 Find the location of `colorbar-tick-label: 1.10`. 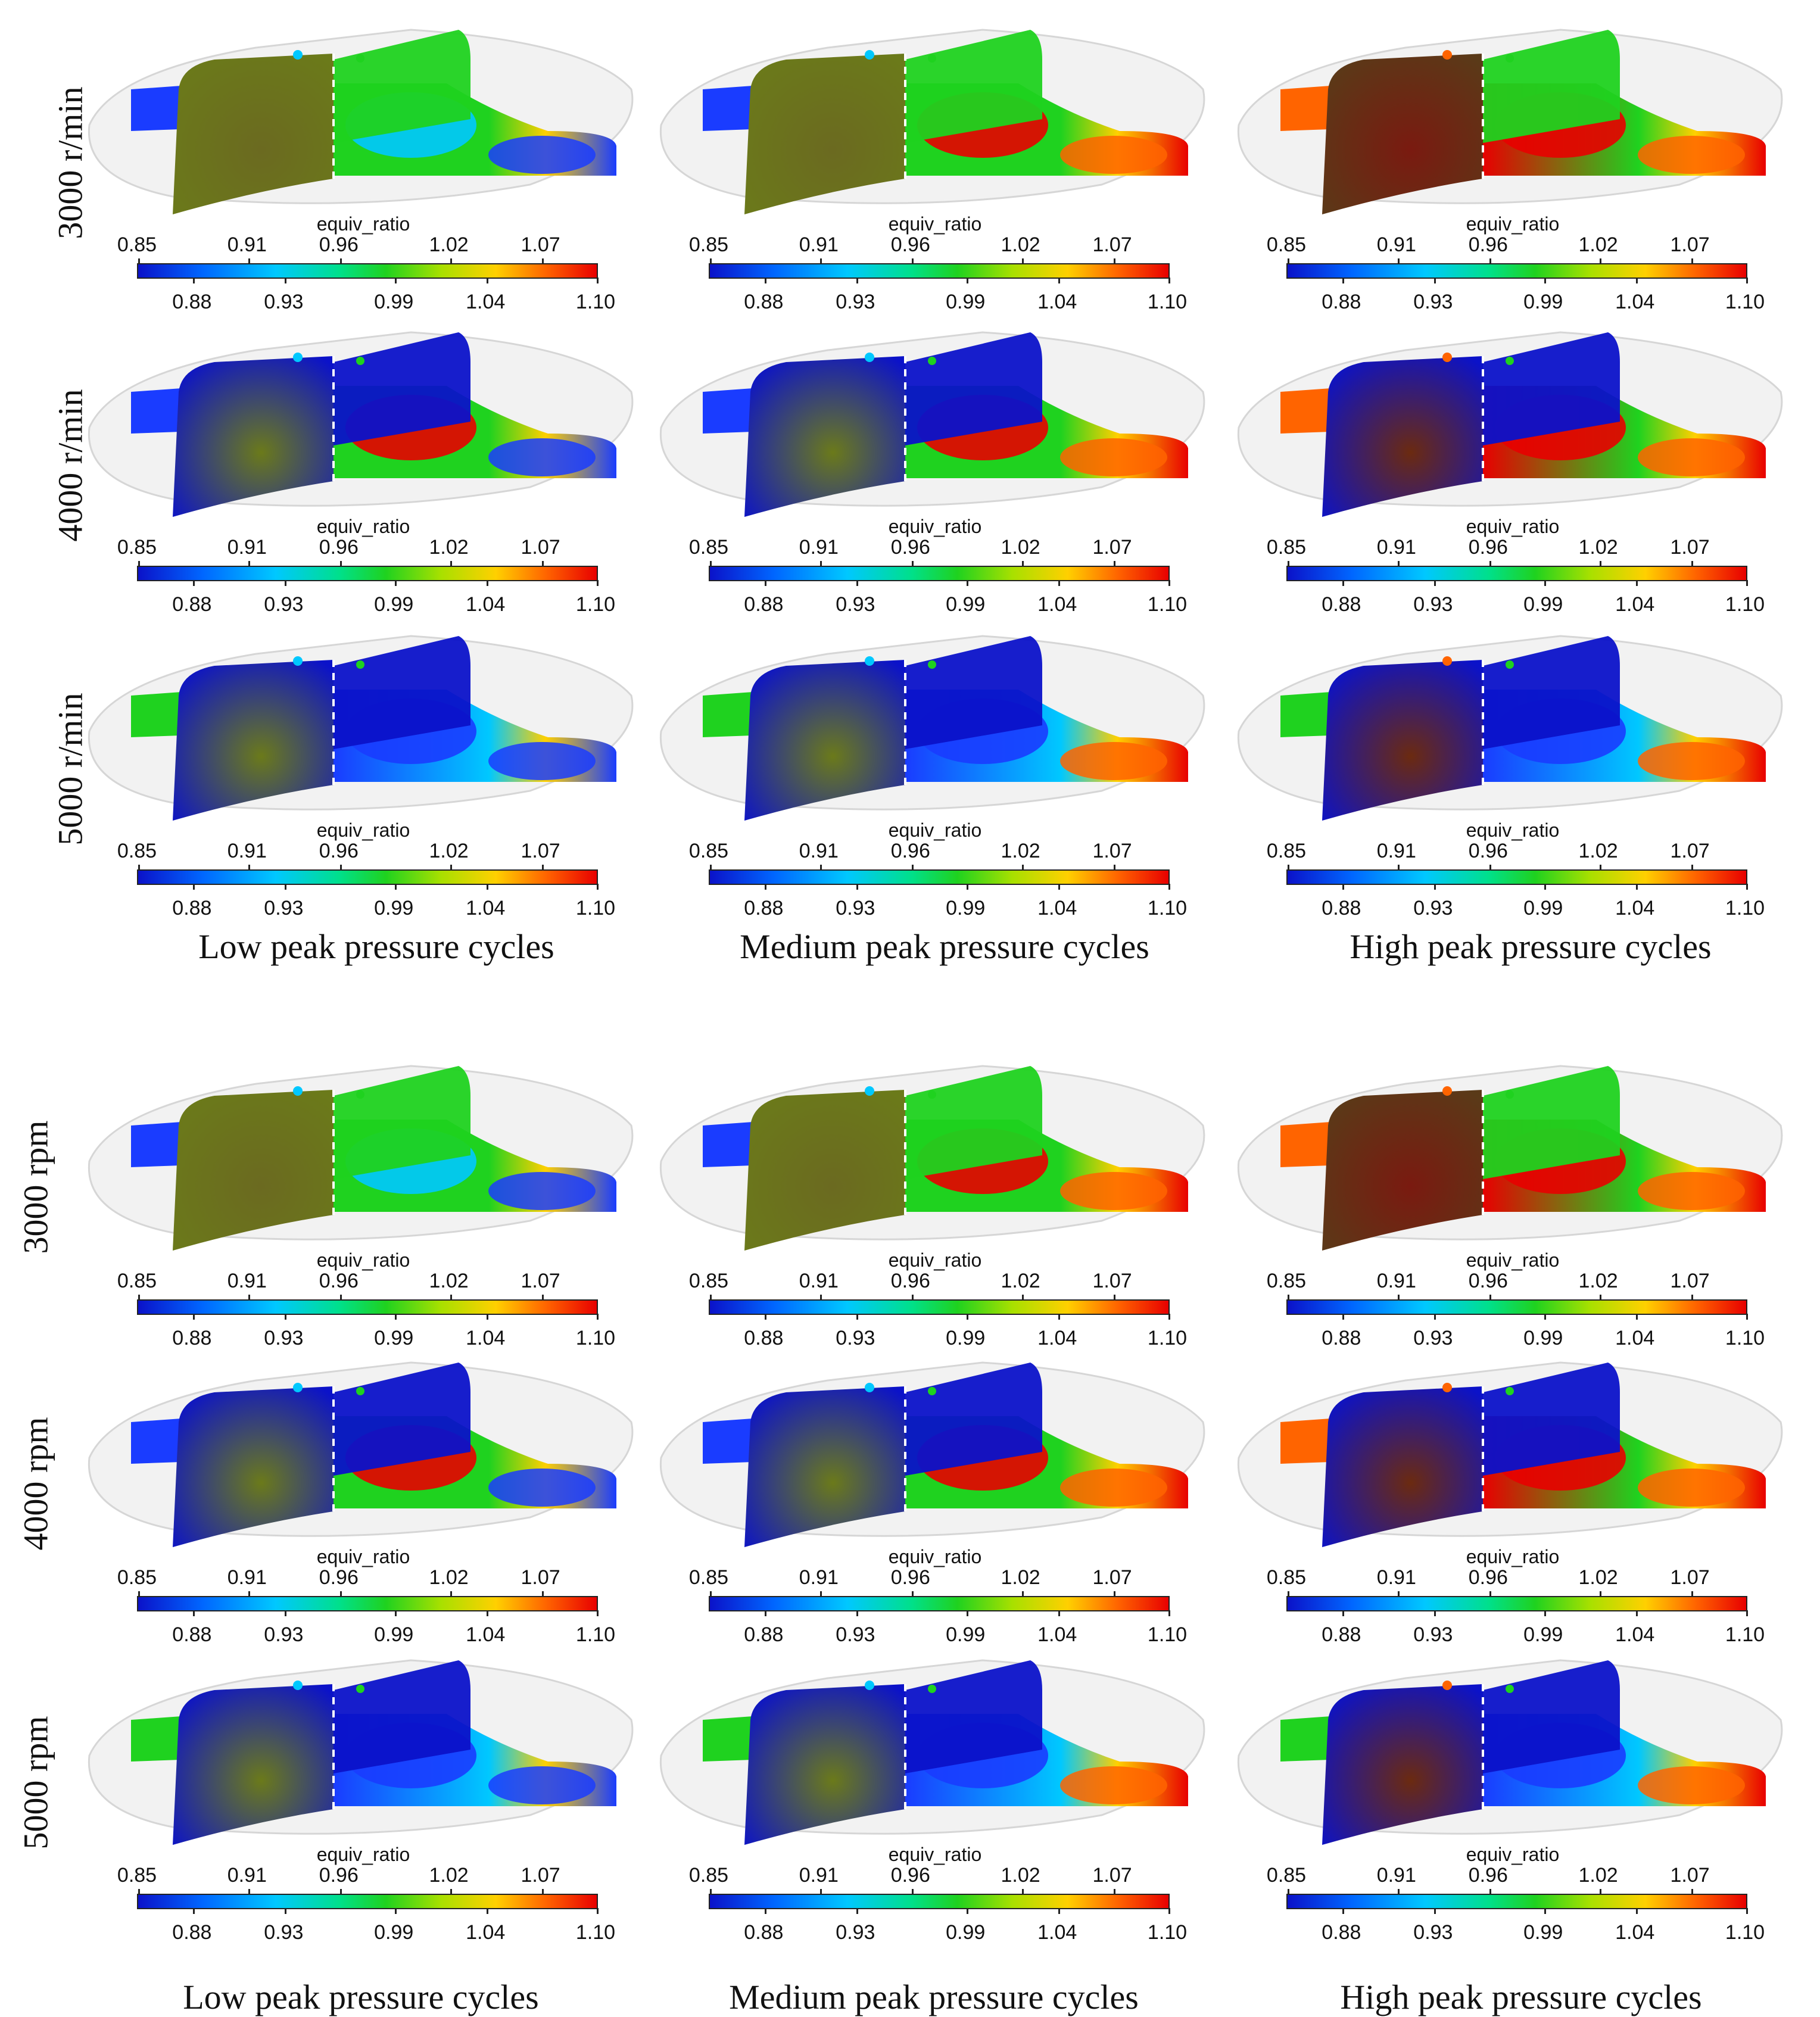

colorbar-tick-label: 1.10 is located at coordinates (1745, 1338).